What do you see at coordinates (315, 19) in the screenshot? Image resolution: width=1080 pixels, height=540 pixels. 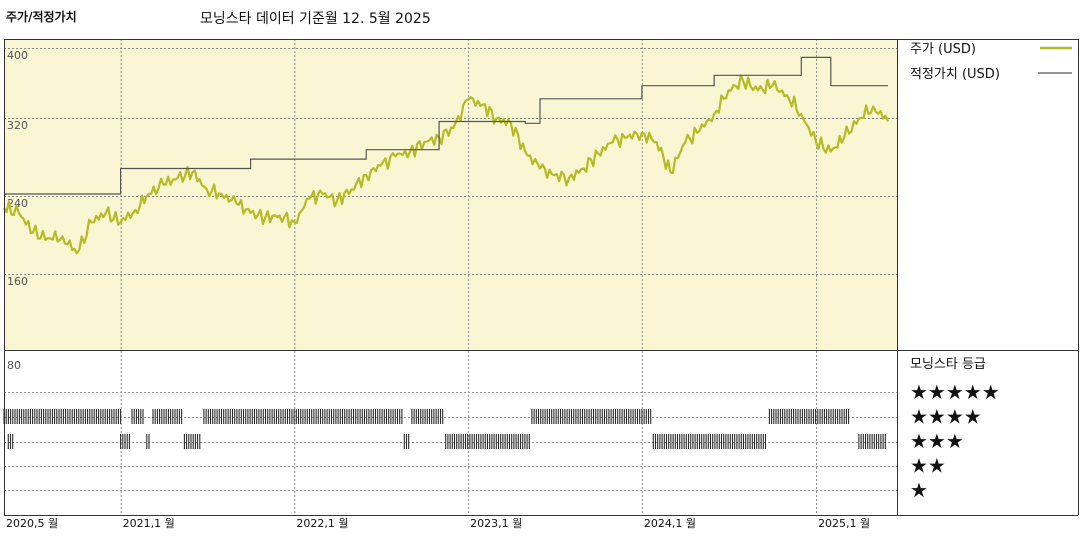 I see `chart-title: 모닝스타 데이터 기준월 12. 5월 2025` at bounding box center [315, 19].